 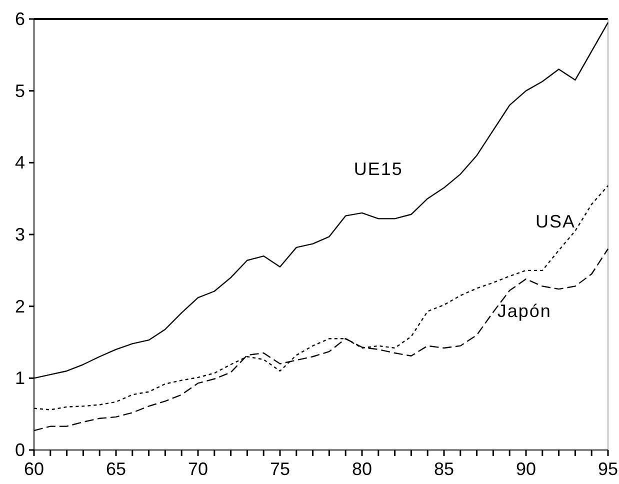 What do you see at coordinates (608, 469) in the screenshot?
I see `x-tick-label: 95` at bounding box center [608, 469].